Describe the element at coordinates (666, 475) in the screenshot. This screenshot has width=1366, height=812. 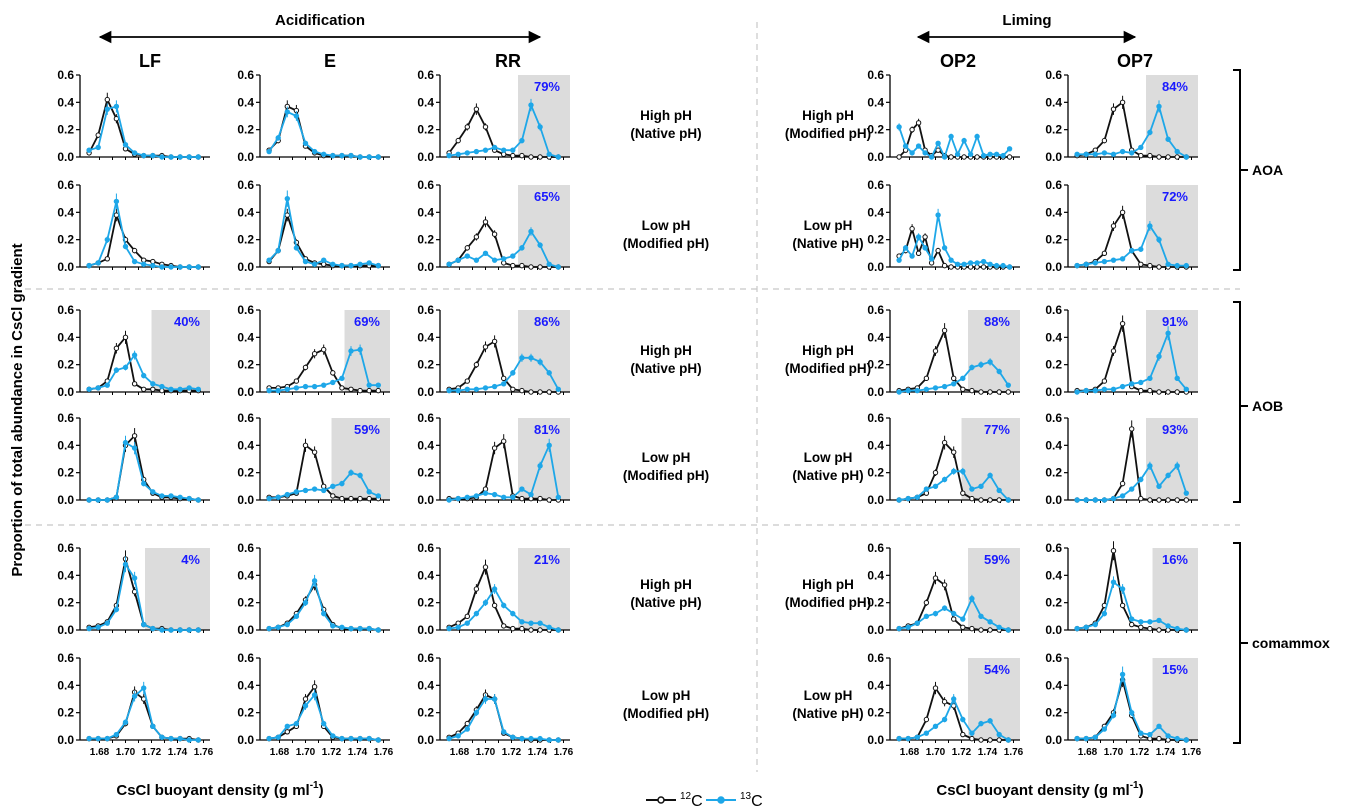
I see `svg-text: (Modified pH)` at that location.